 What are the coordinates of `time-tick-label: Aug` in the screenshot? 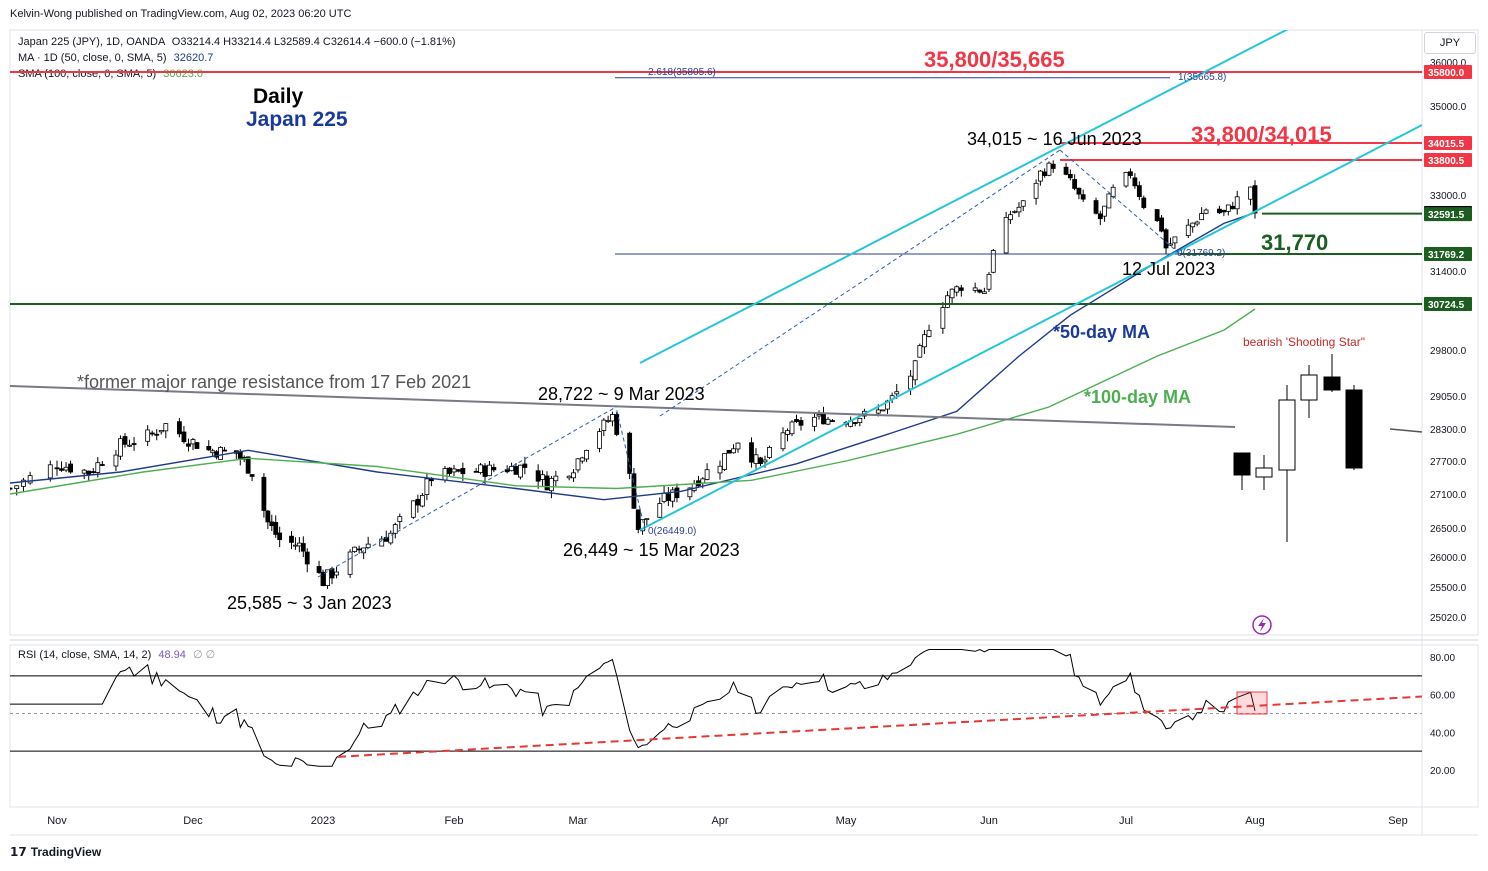 It's located at (1255, 821).